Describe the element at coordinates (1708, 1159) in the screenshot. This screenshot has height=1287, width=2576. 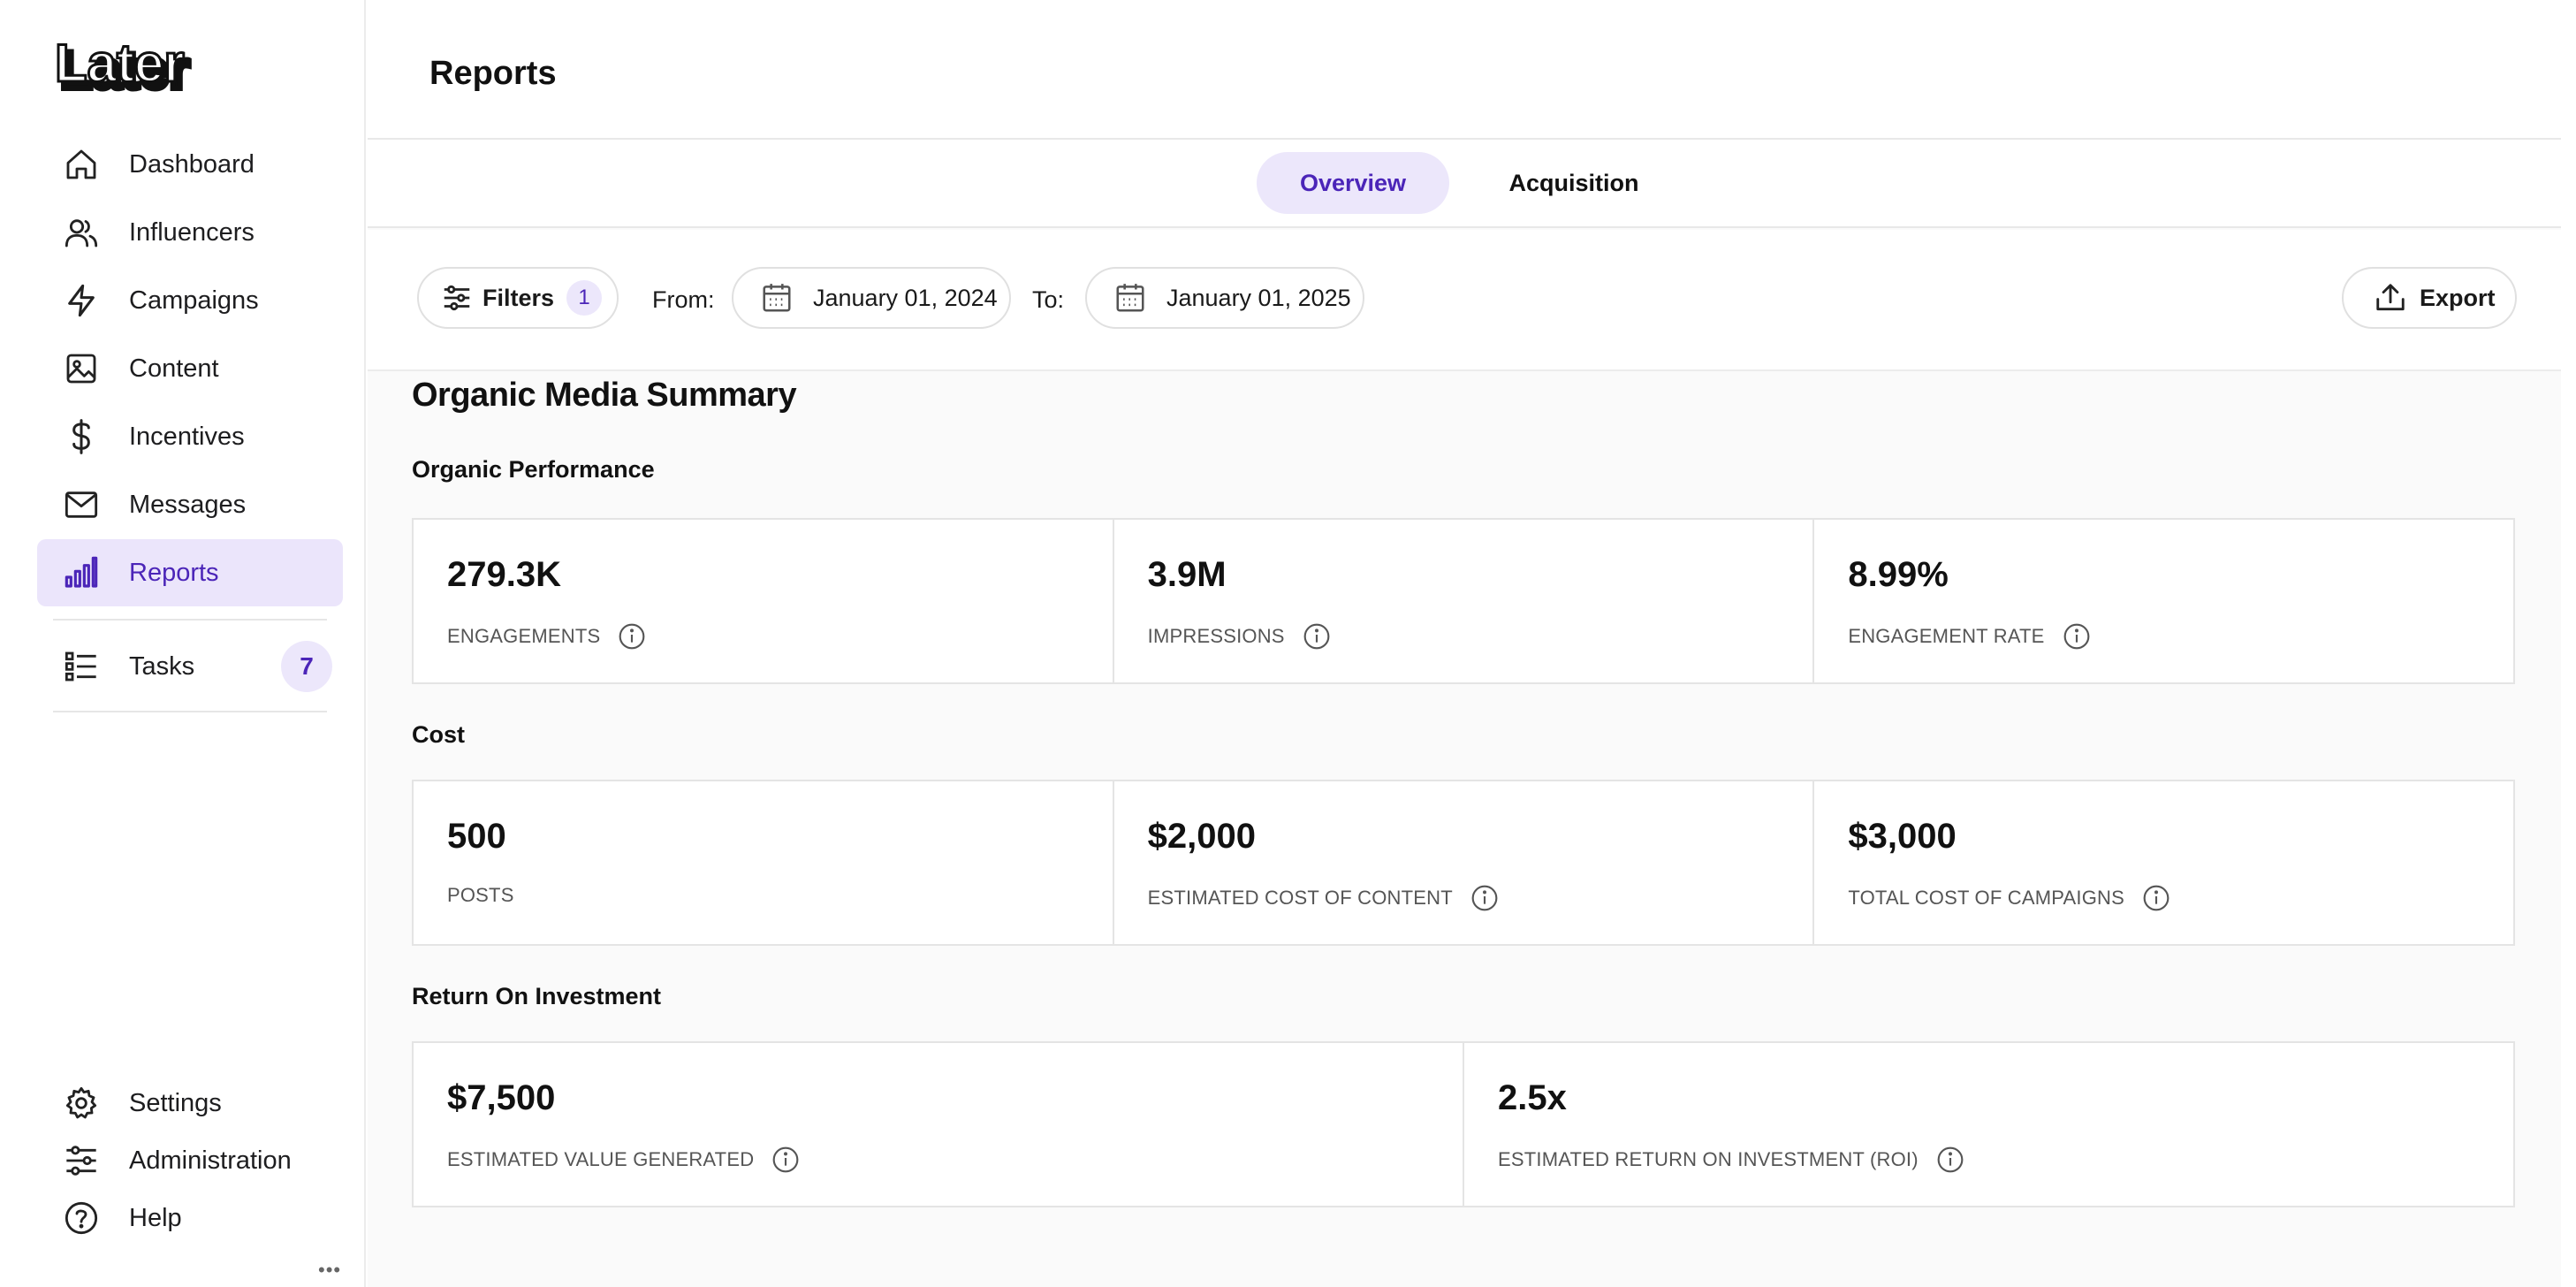
I see `metric-label: ESTIMATED RETURN ON INVESTMENT (ROI)` at that location.